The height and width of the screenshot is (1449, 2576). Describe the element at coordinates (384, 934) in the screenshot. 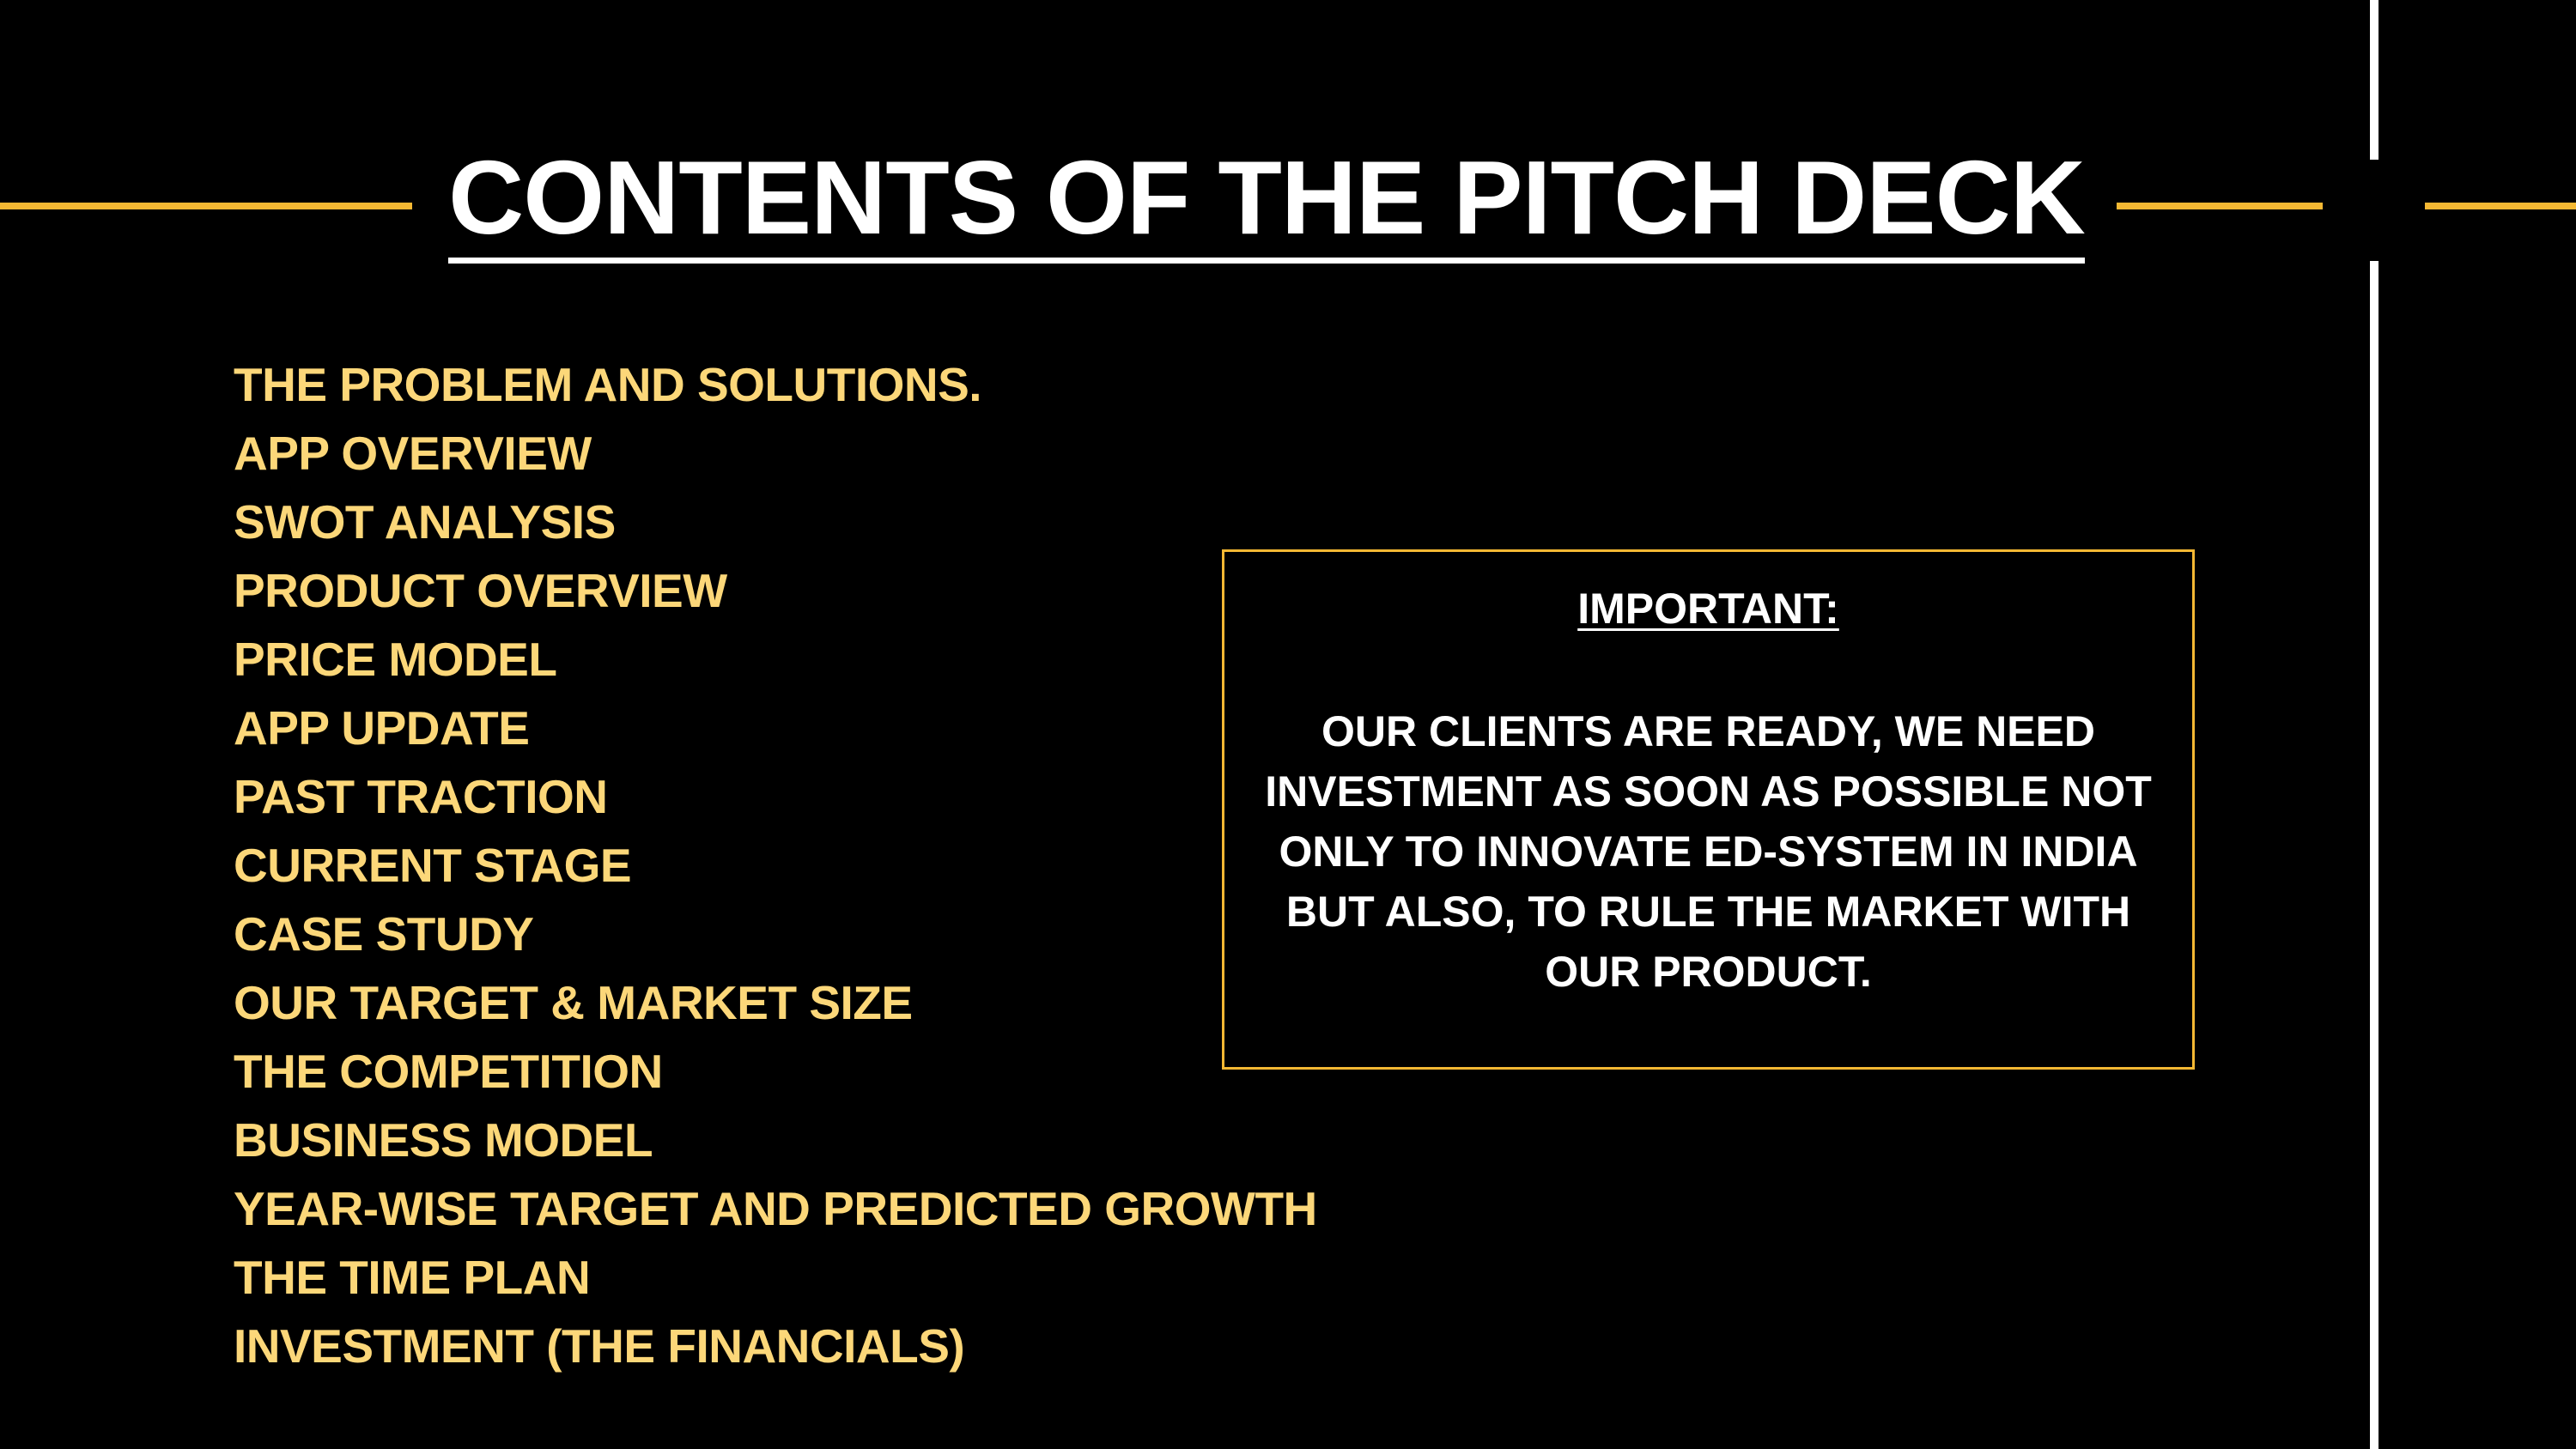

I see `contents-list-item: CASE STUDY` at that location.